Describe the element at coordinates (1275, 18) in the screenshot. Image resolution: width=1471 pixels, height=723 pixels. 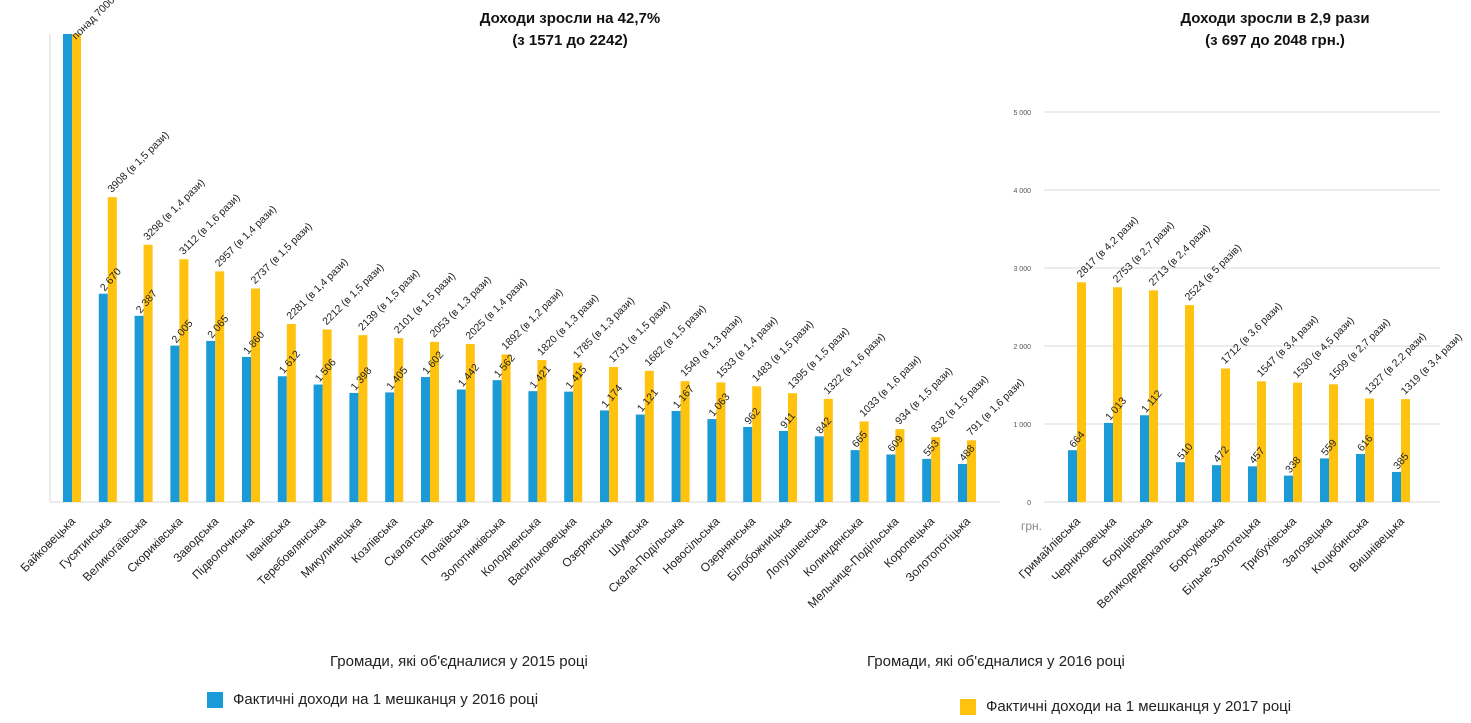
I see `right-chart-title-line1: Доходи зросли в 2,9 рази` at that location.